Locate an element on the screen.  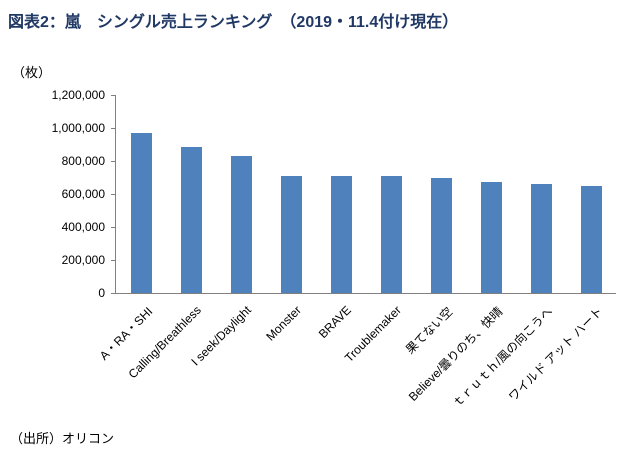
y-tick-label: 400,000 is located at coordinates (83, 227).